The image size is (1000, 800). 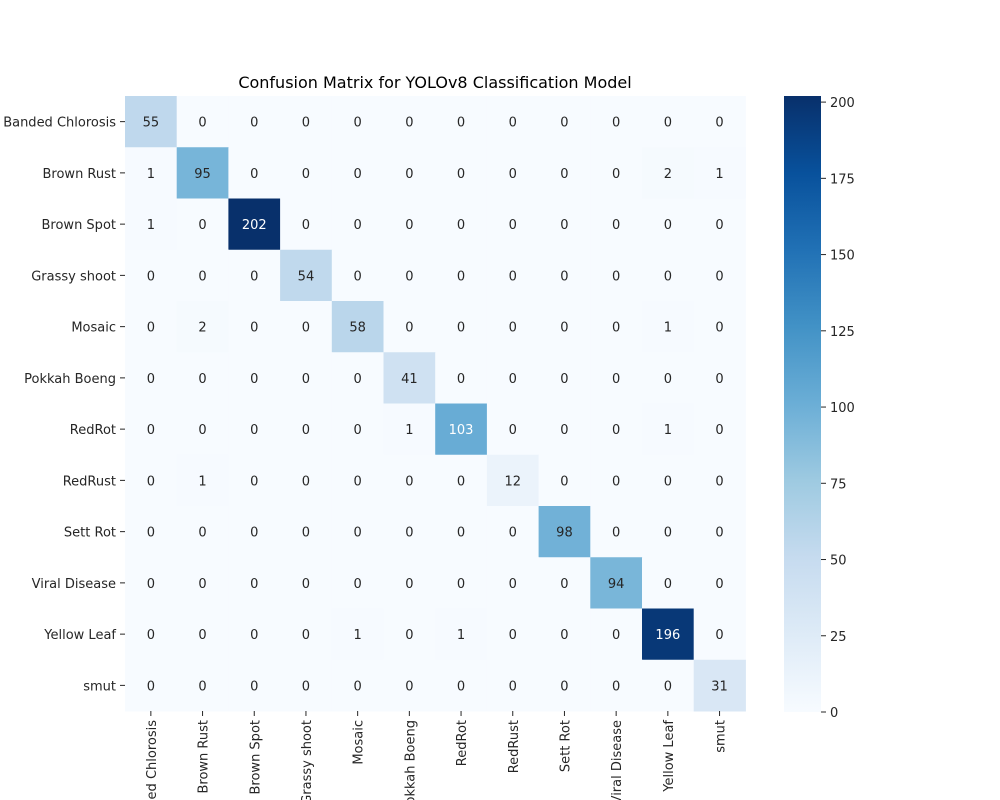 I want to click on cell-value-label: 2, so click(x=668, y=174).